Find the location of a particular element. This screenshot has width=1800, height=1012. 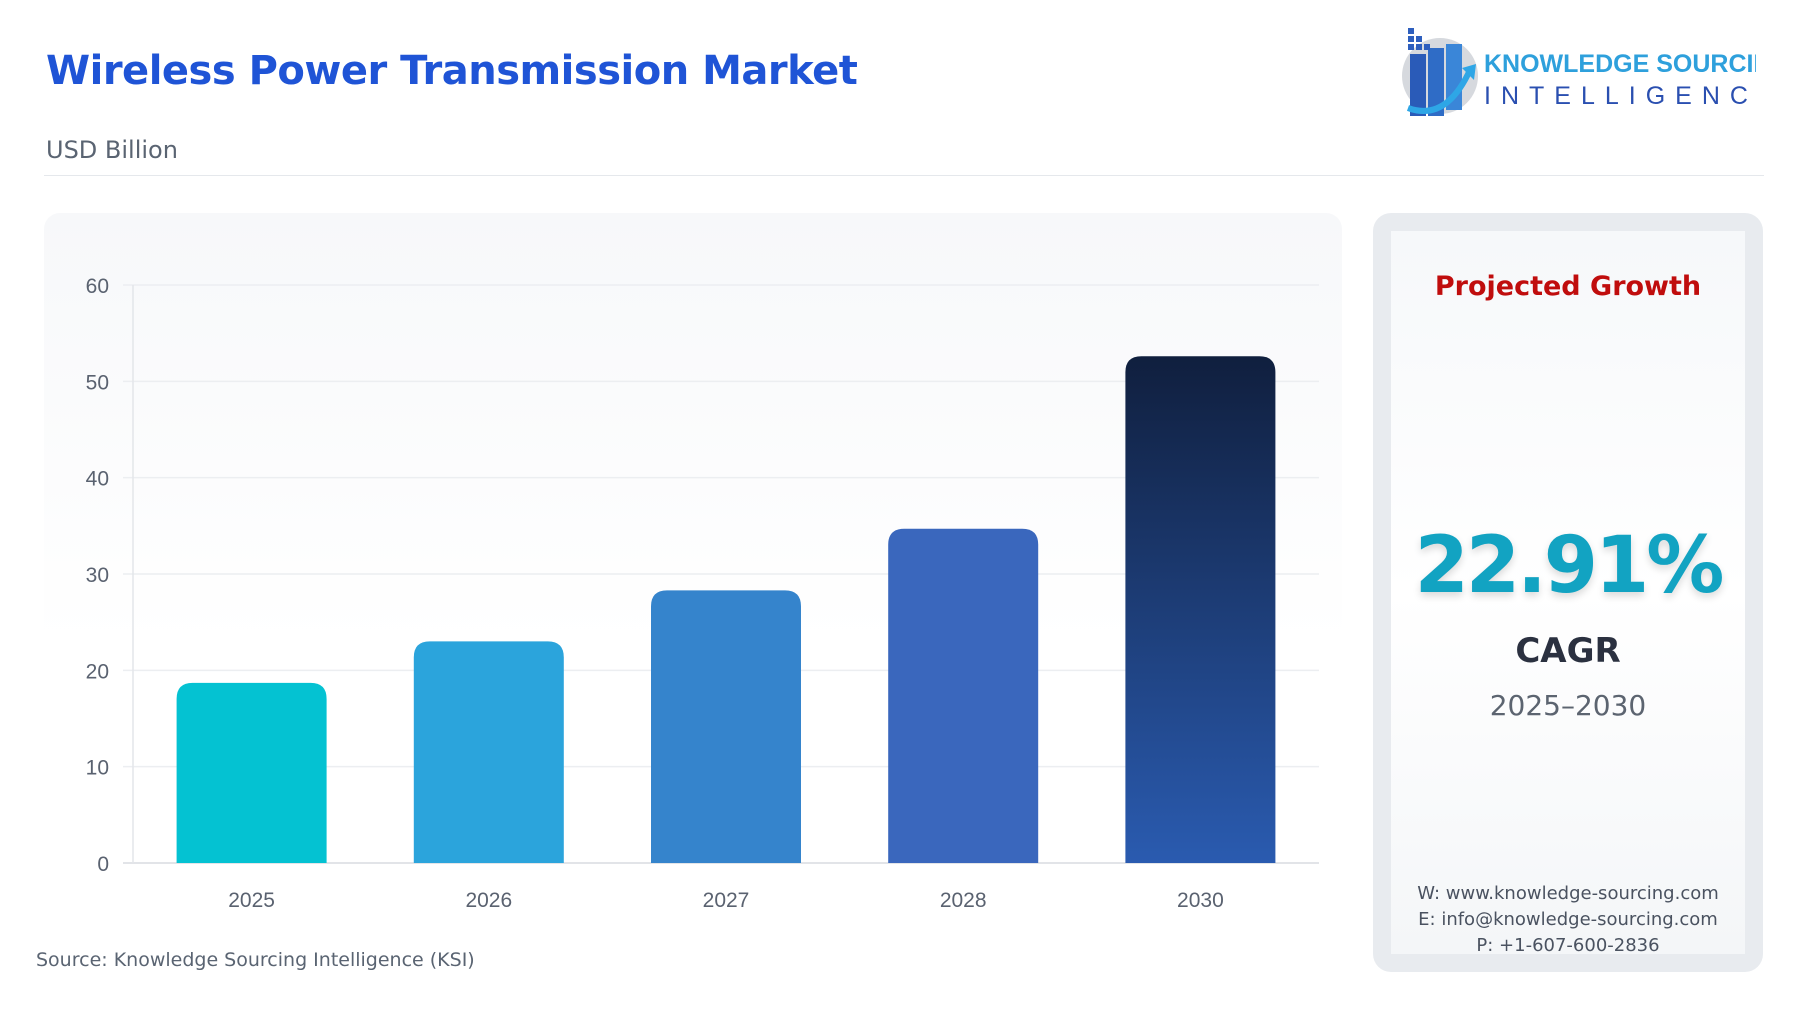

bar-2025 is located at coordinates (251, 772).